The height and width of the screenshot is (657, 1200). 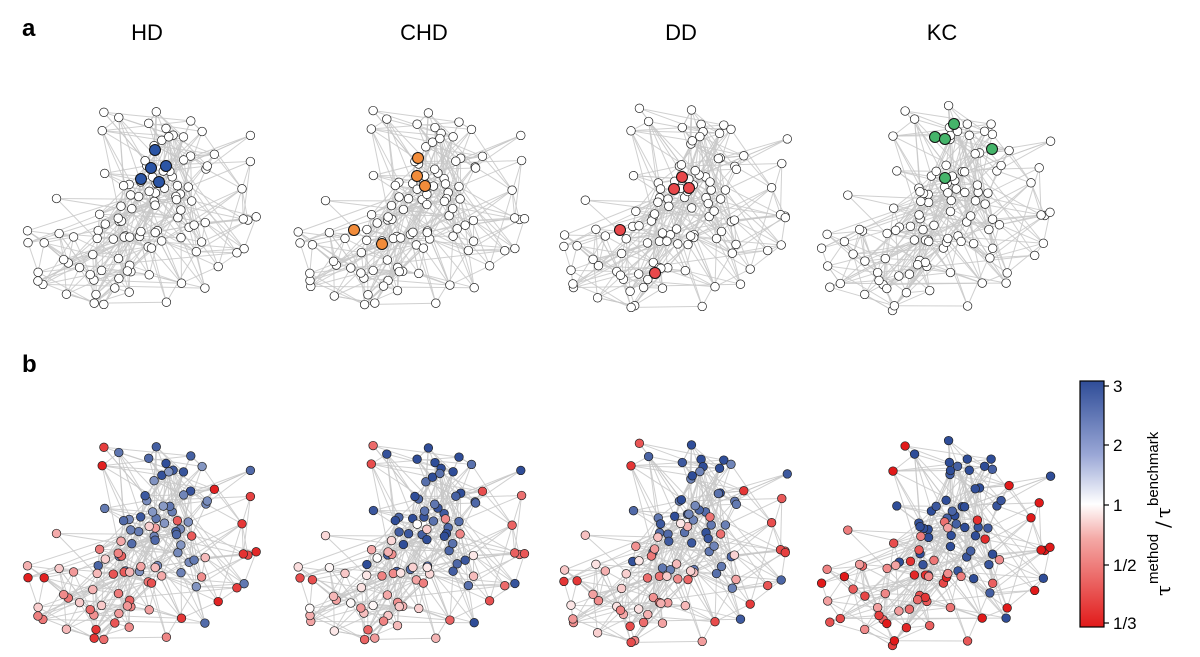 What do you see at coordinates (425, 186) in the screenshot?
I see `seed-node` at bounding box center [425, 186].